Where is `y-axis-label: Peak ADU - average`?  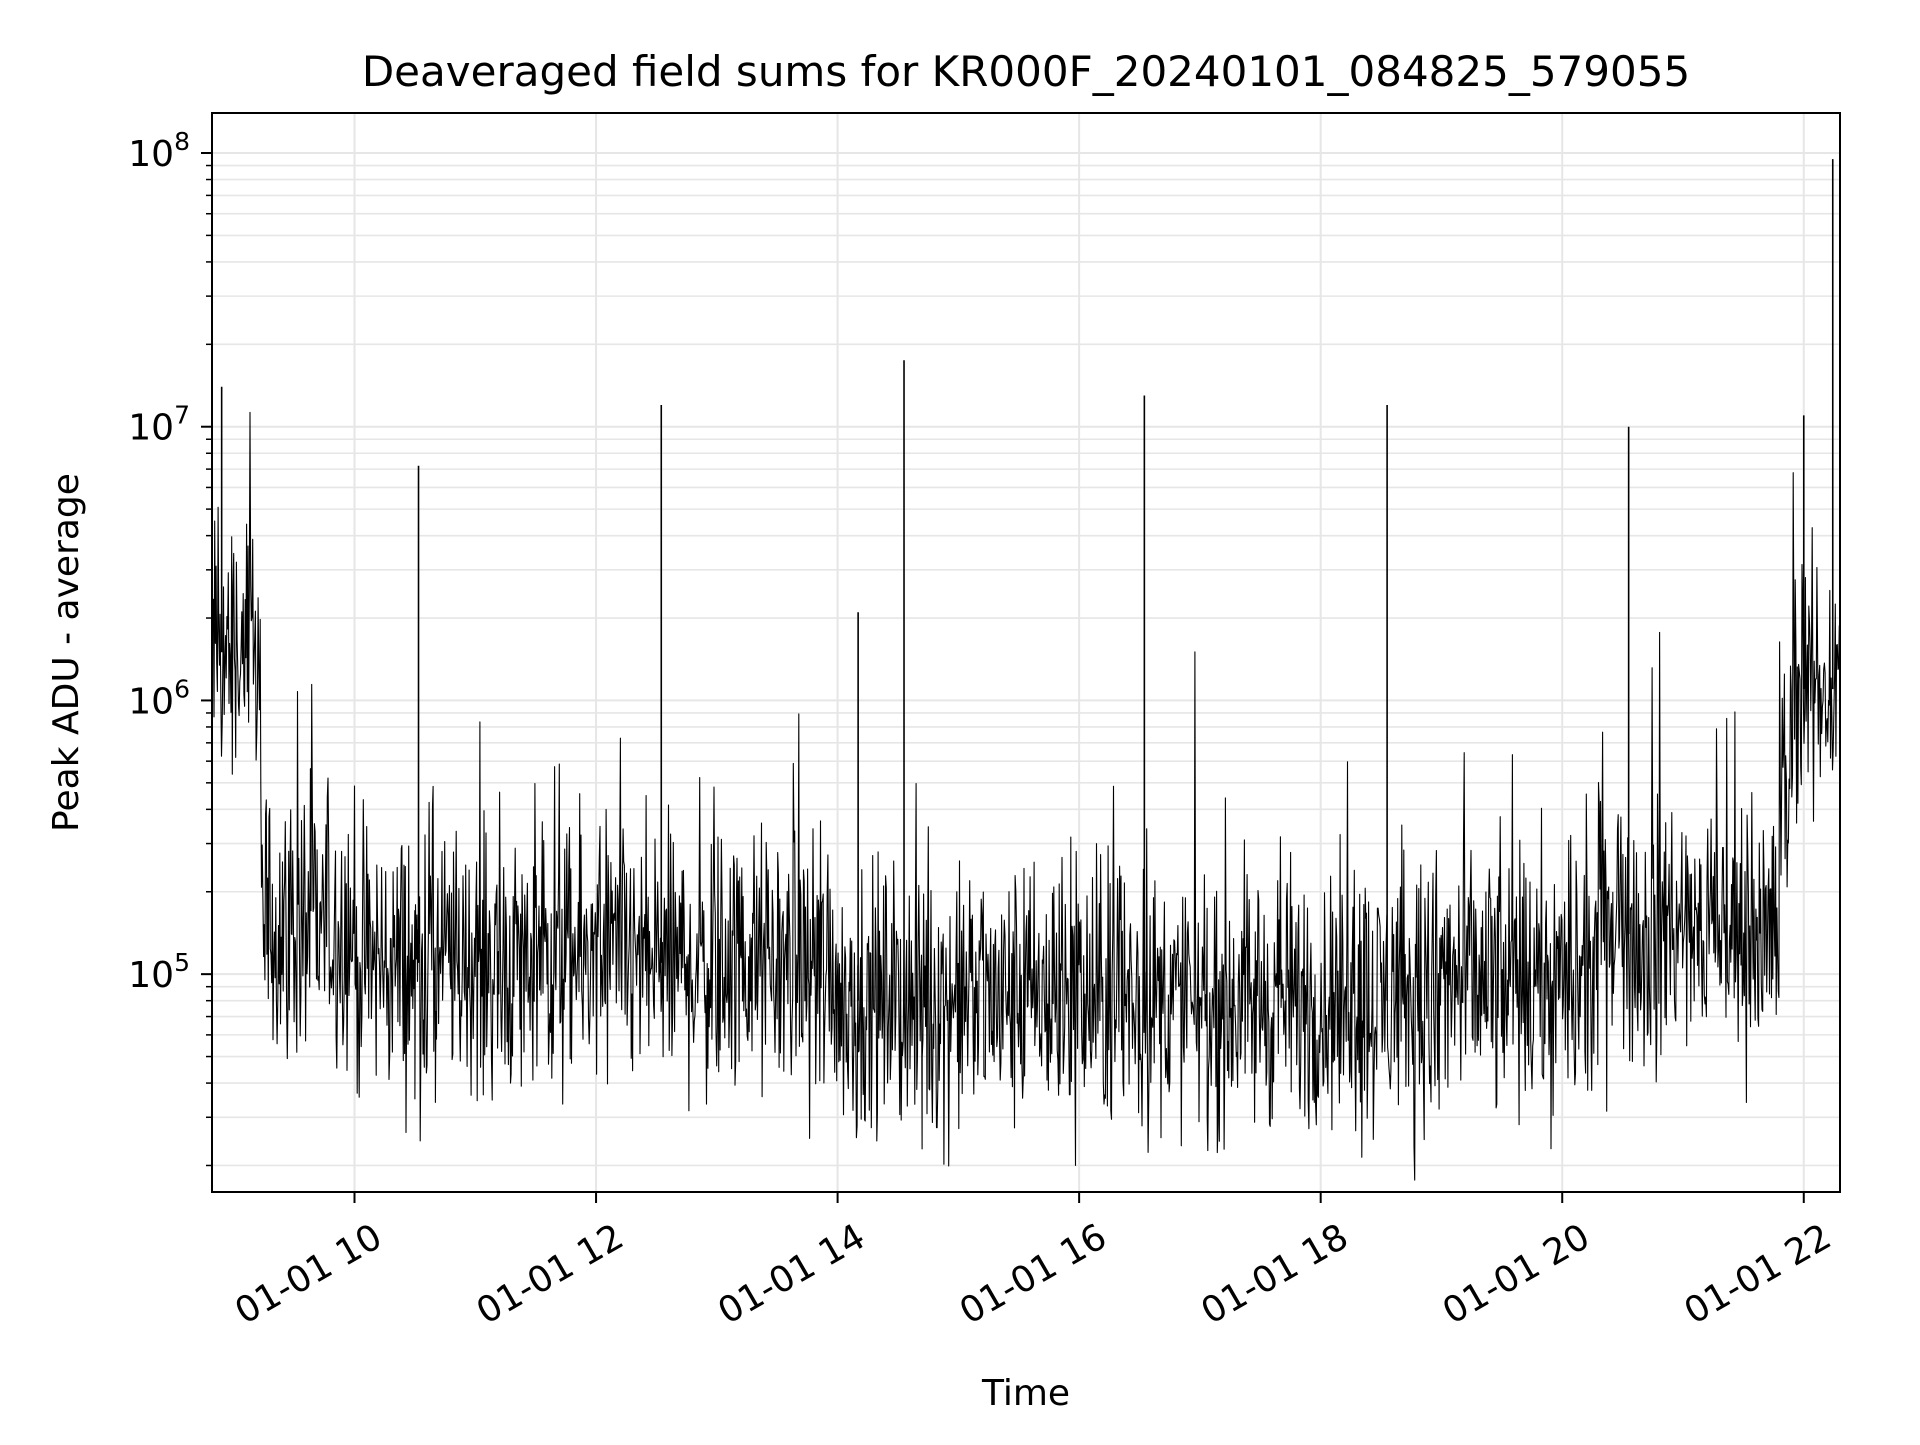 y-axis-label: Peak ADU - average is located at coordinates (66, 652).